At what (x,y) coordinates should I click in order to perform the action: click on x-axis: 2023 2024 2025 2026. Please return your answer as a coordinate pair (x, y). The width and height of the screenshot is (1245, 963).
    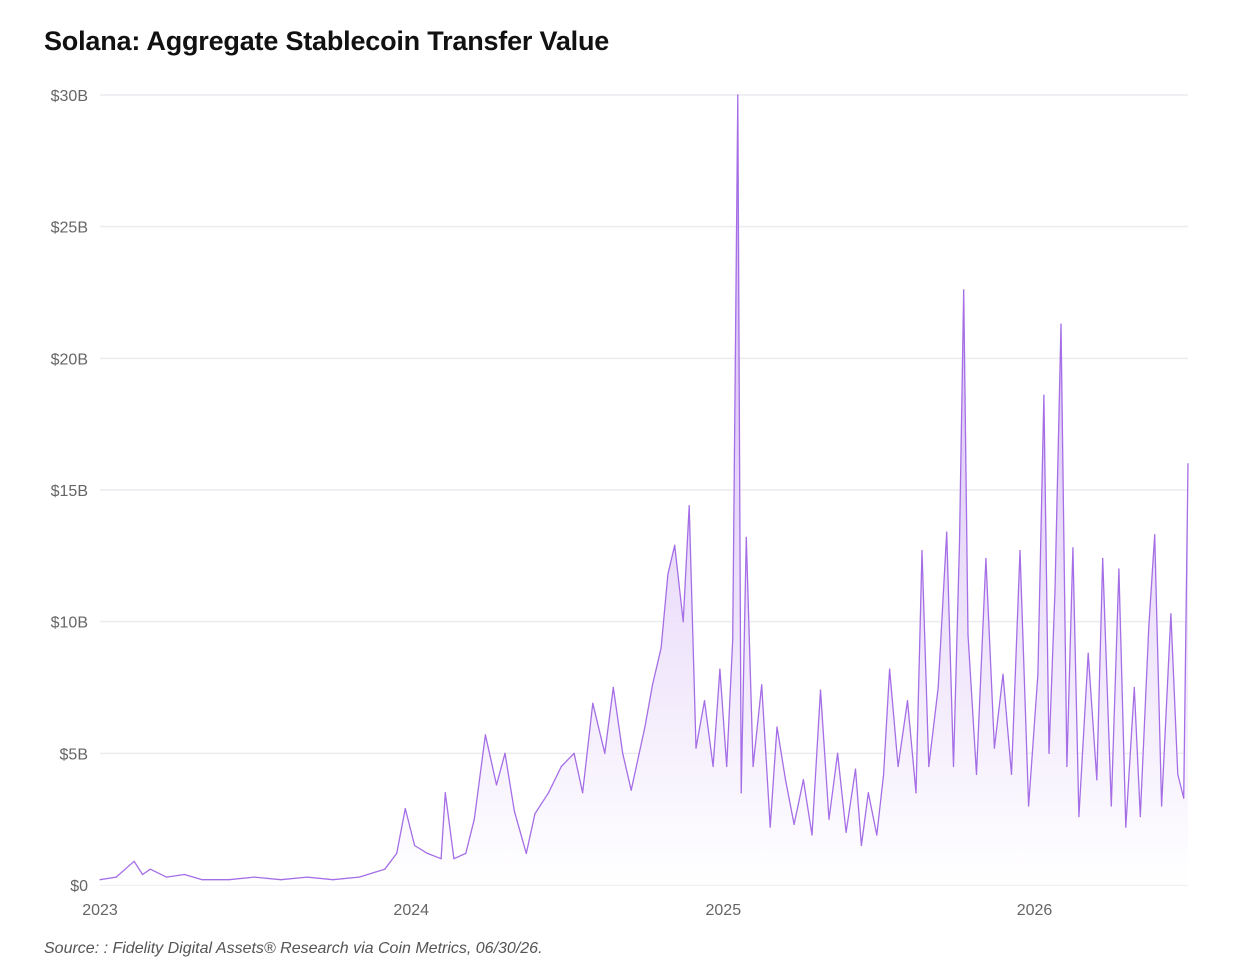
    Looking at the image, I should click on (567, 910).